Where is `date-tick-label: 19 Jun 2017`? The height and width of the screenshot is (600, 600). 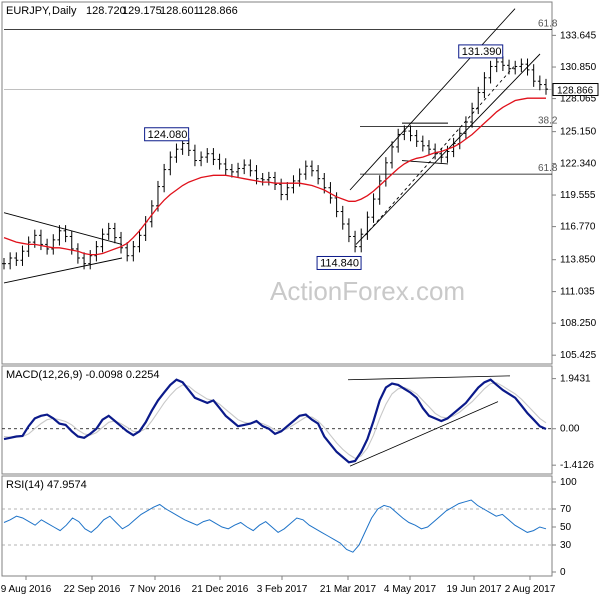 date-tick-label: 19 Jun 2017 is located at coordinates (473, 589).